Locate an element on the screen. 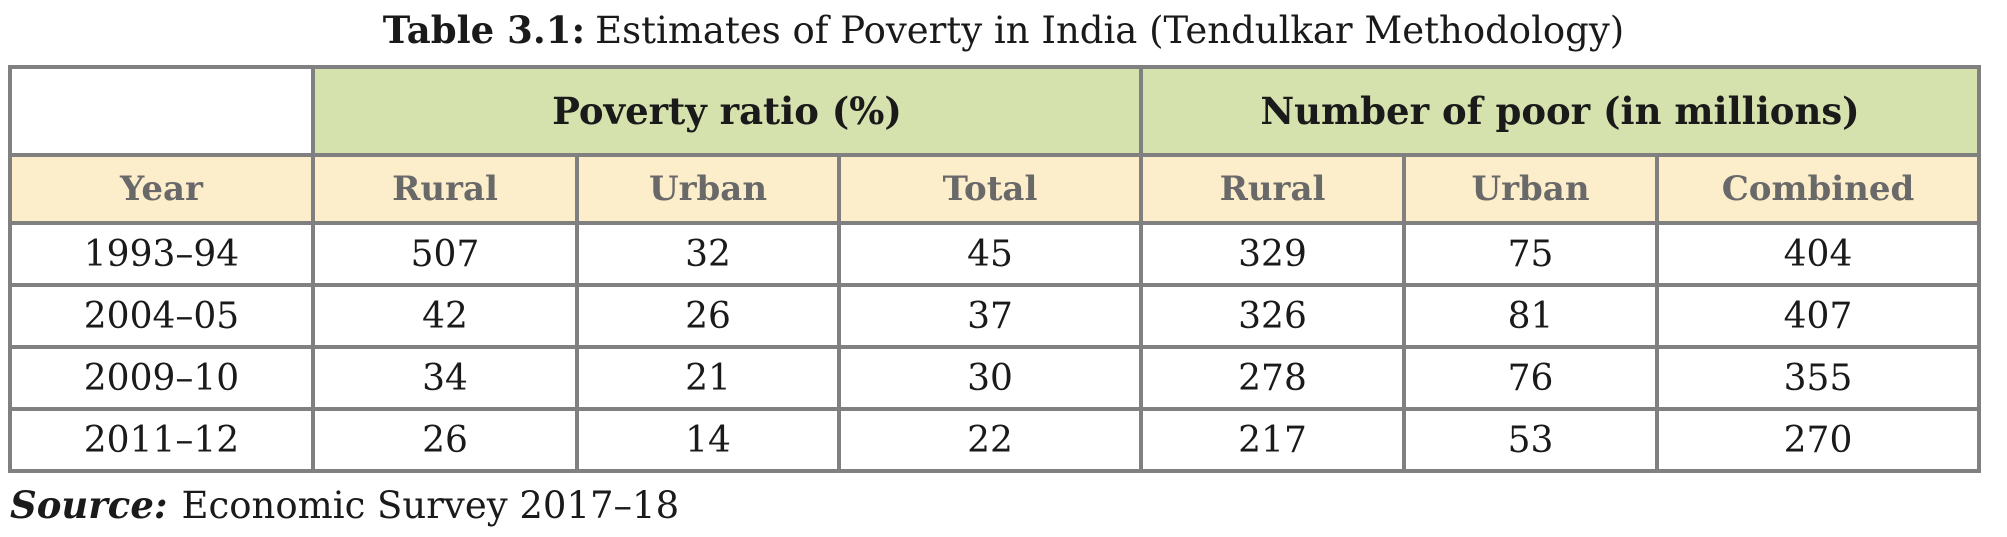 The image size is (2007, 537). column-header-year: Year is located at coordinates (161, 189).